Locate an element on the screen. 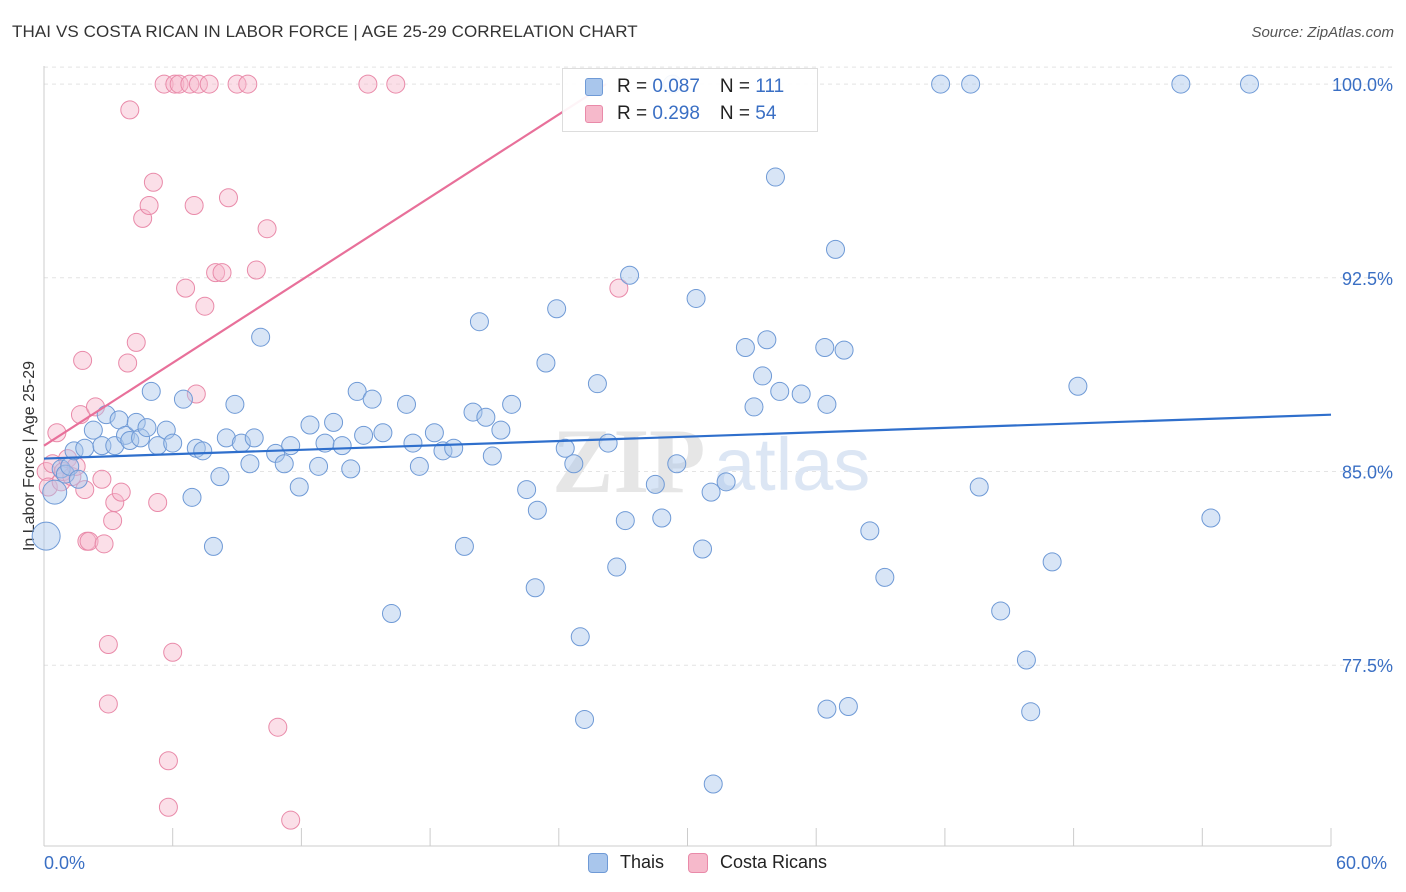  series-legend-item-thais: Thais is located at coordinates (626, 862).